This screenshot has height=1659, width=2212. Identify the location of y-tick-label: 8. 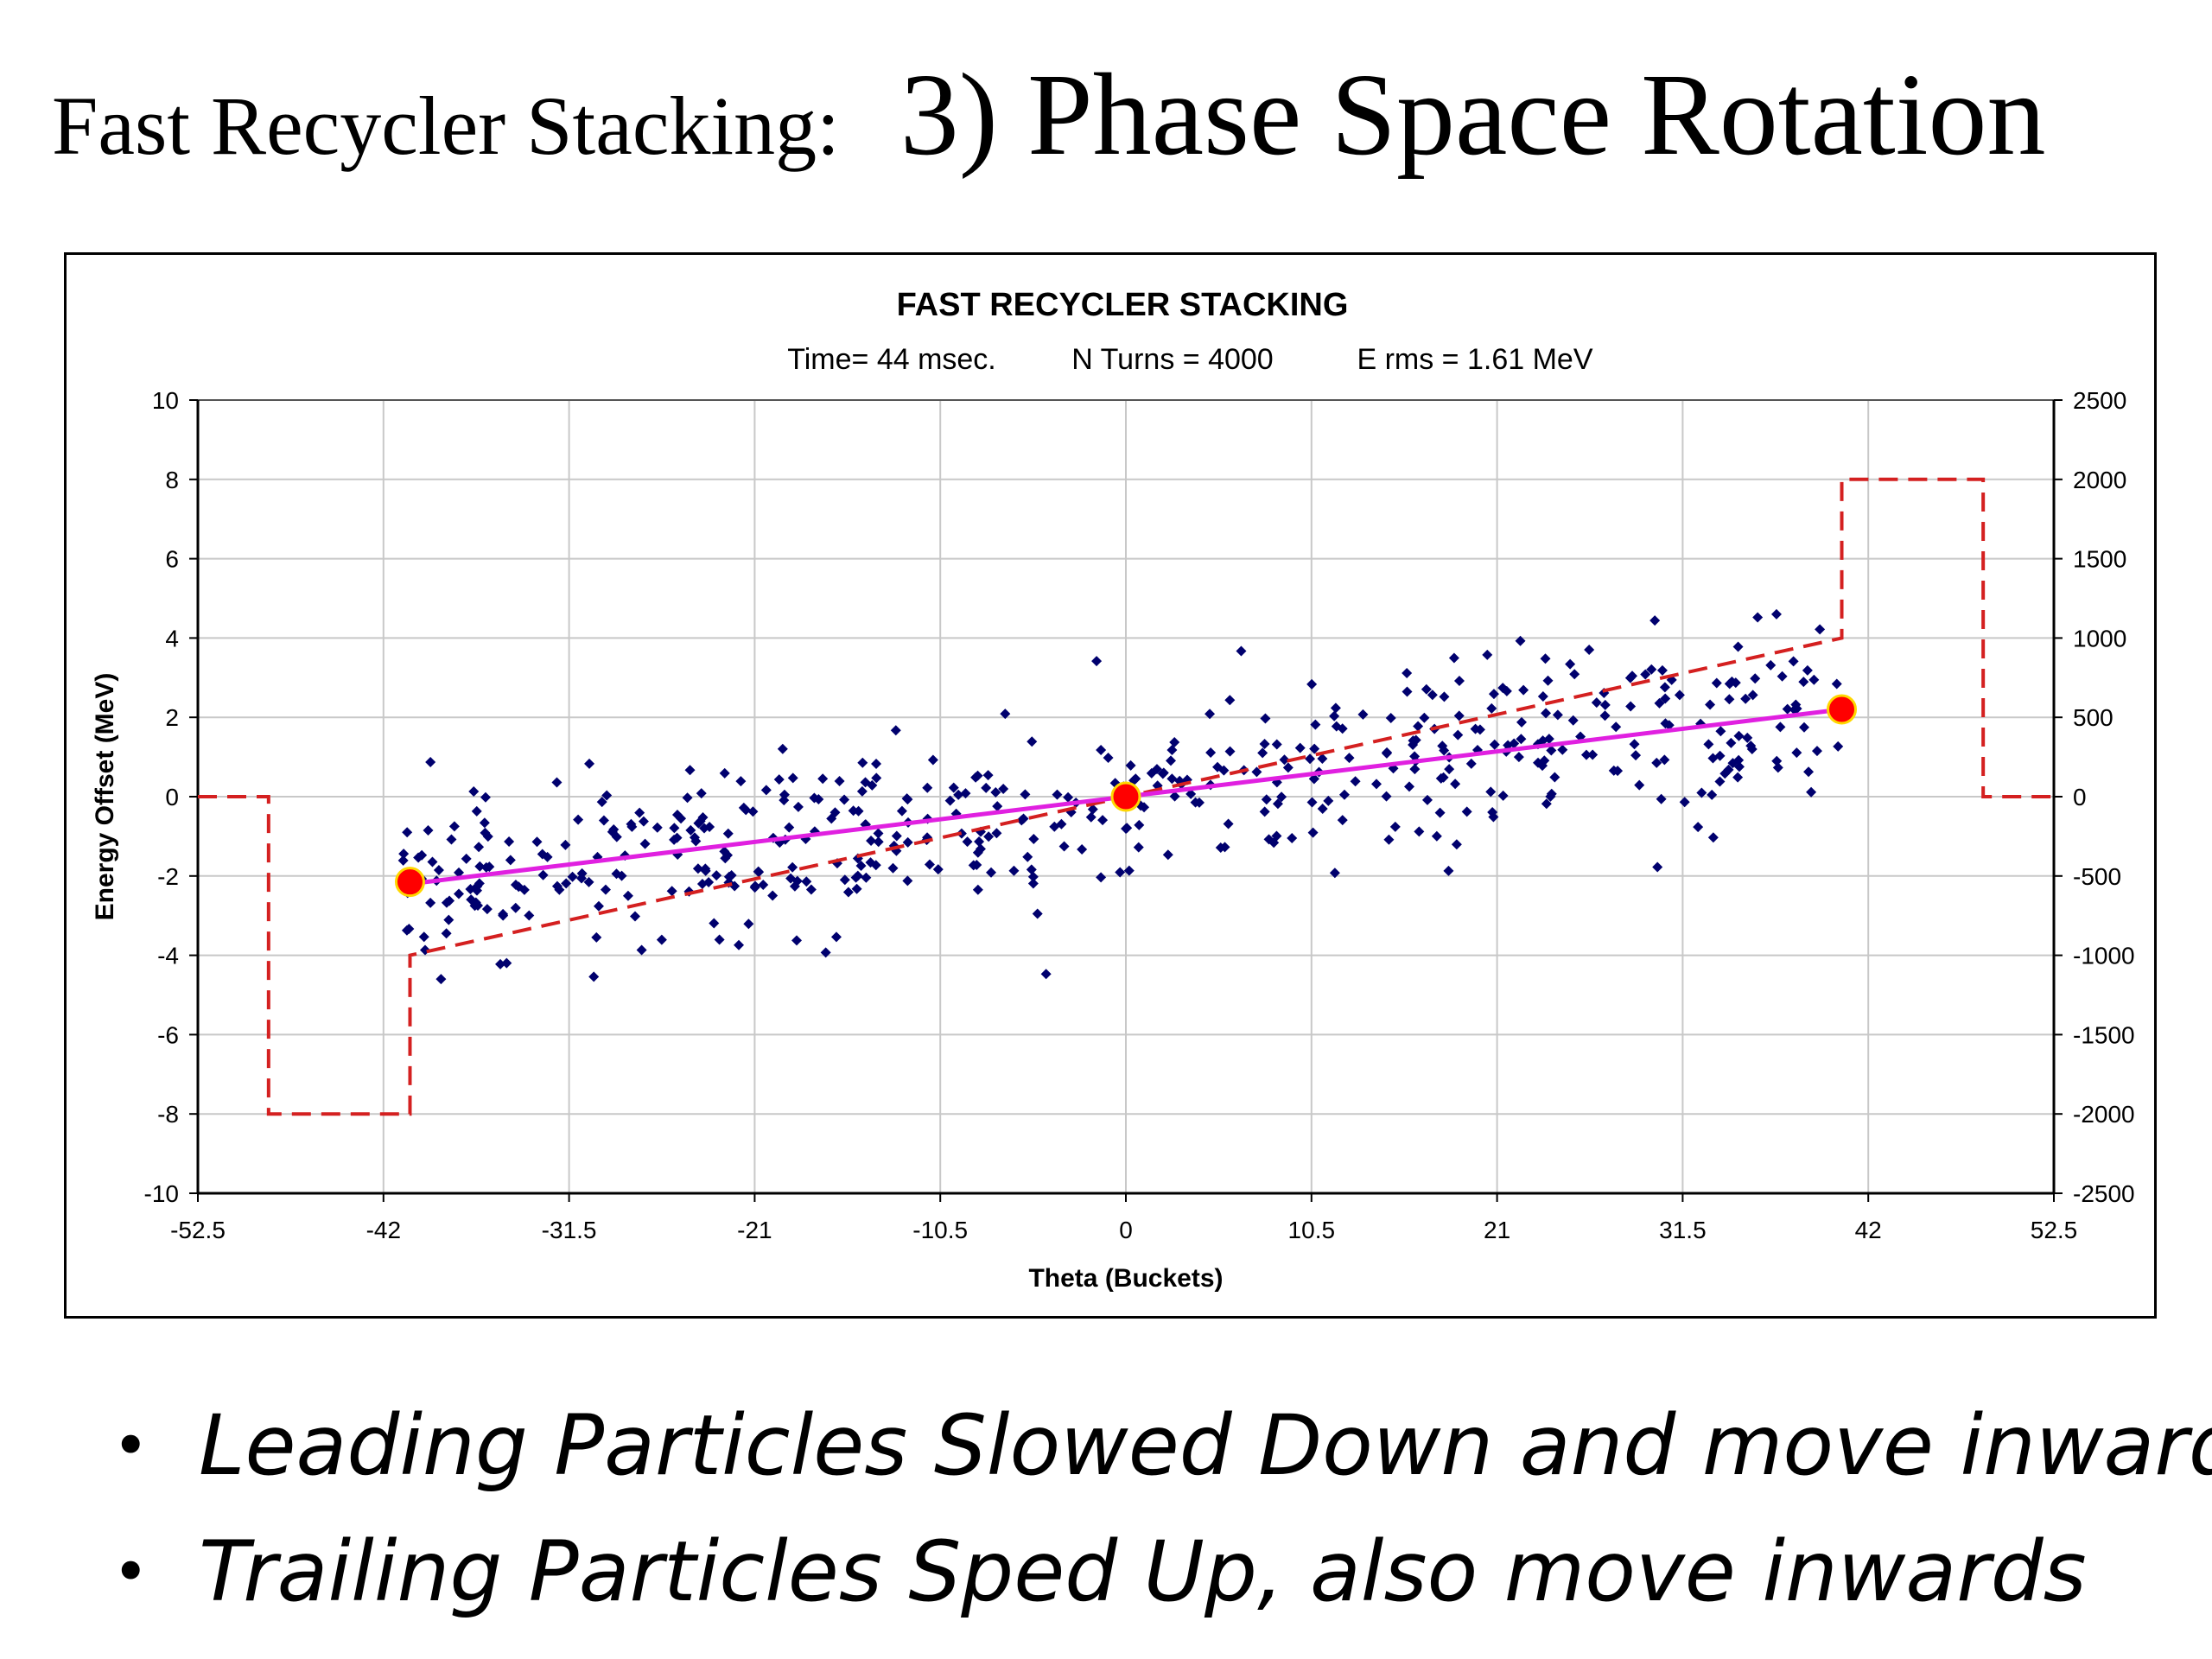
(172, 480).